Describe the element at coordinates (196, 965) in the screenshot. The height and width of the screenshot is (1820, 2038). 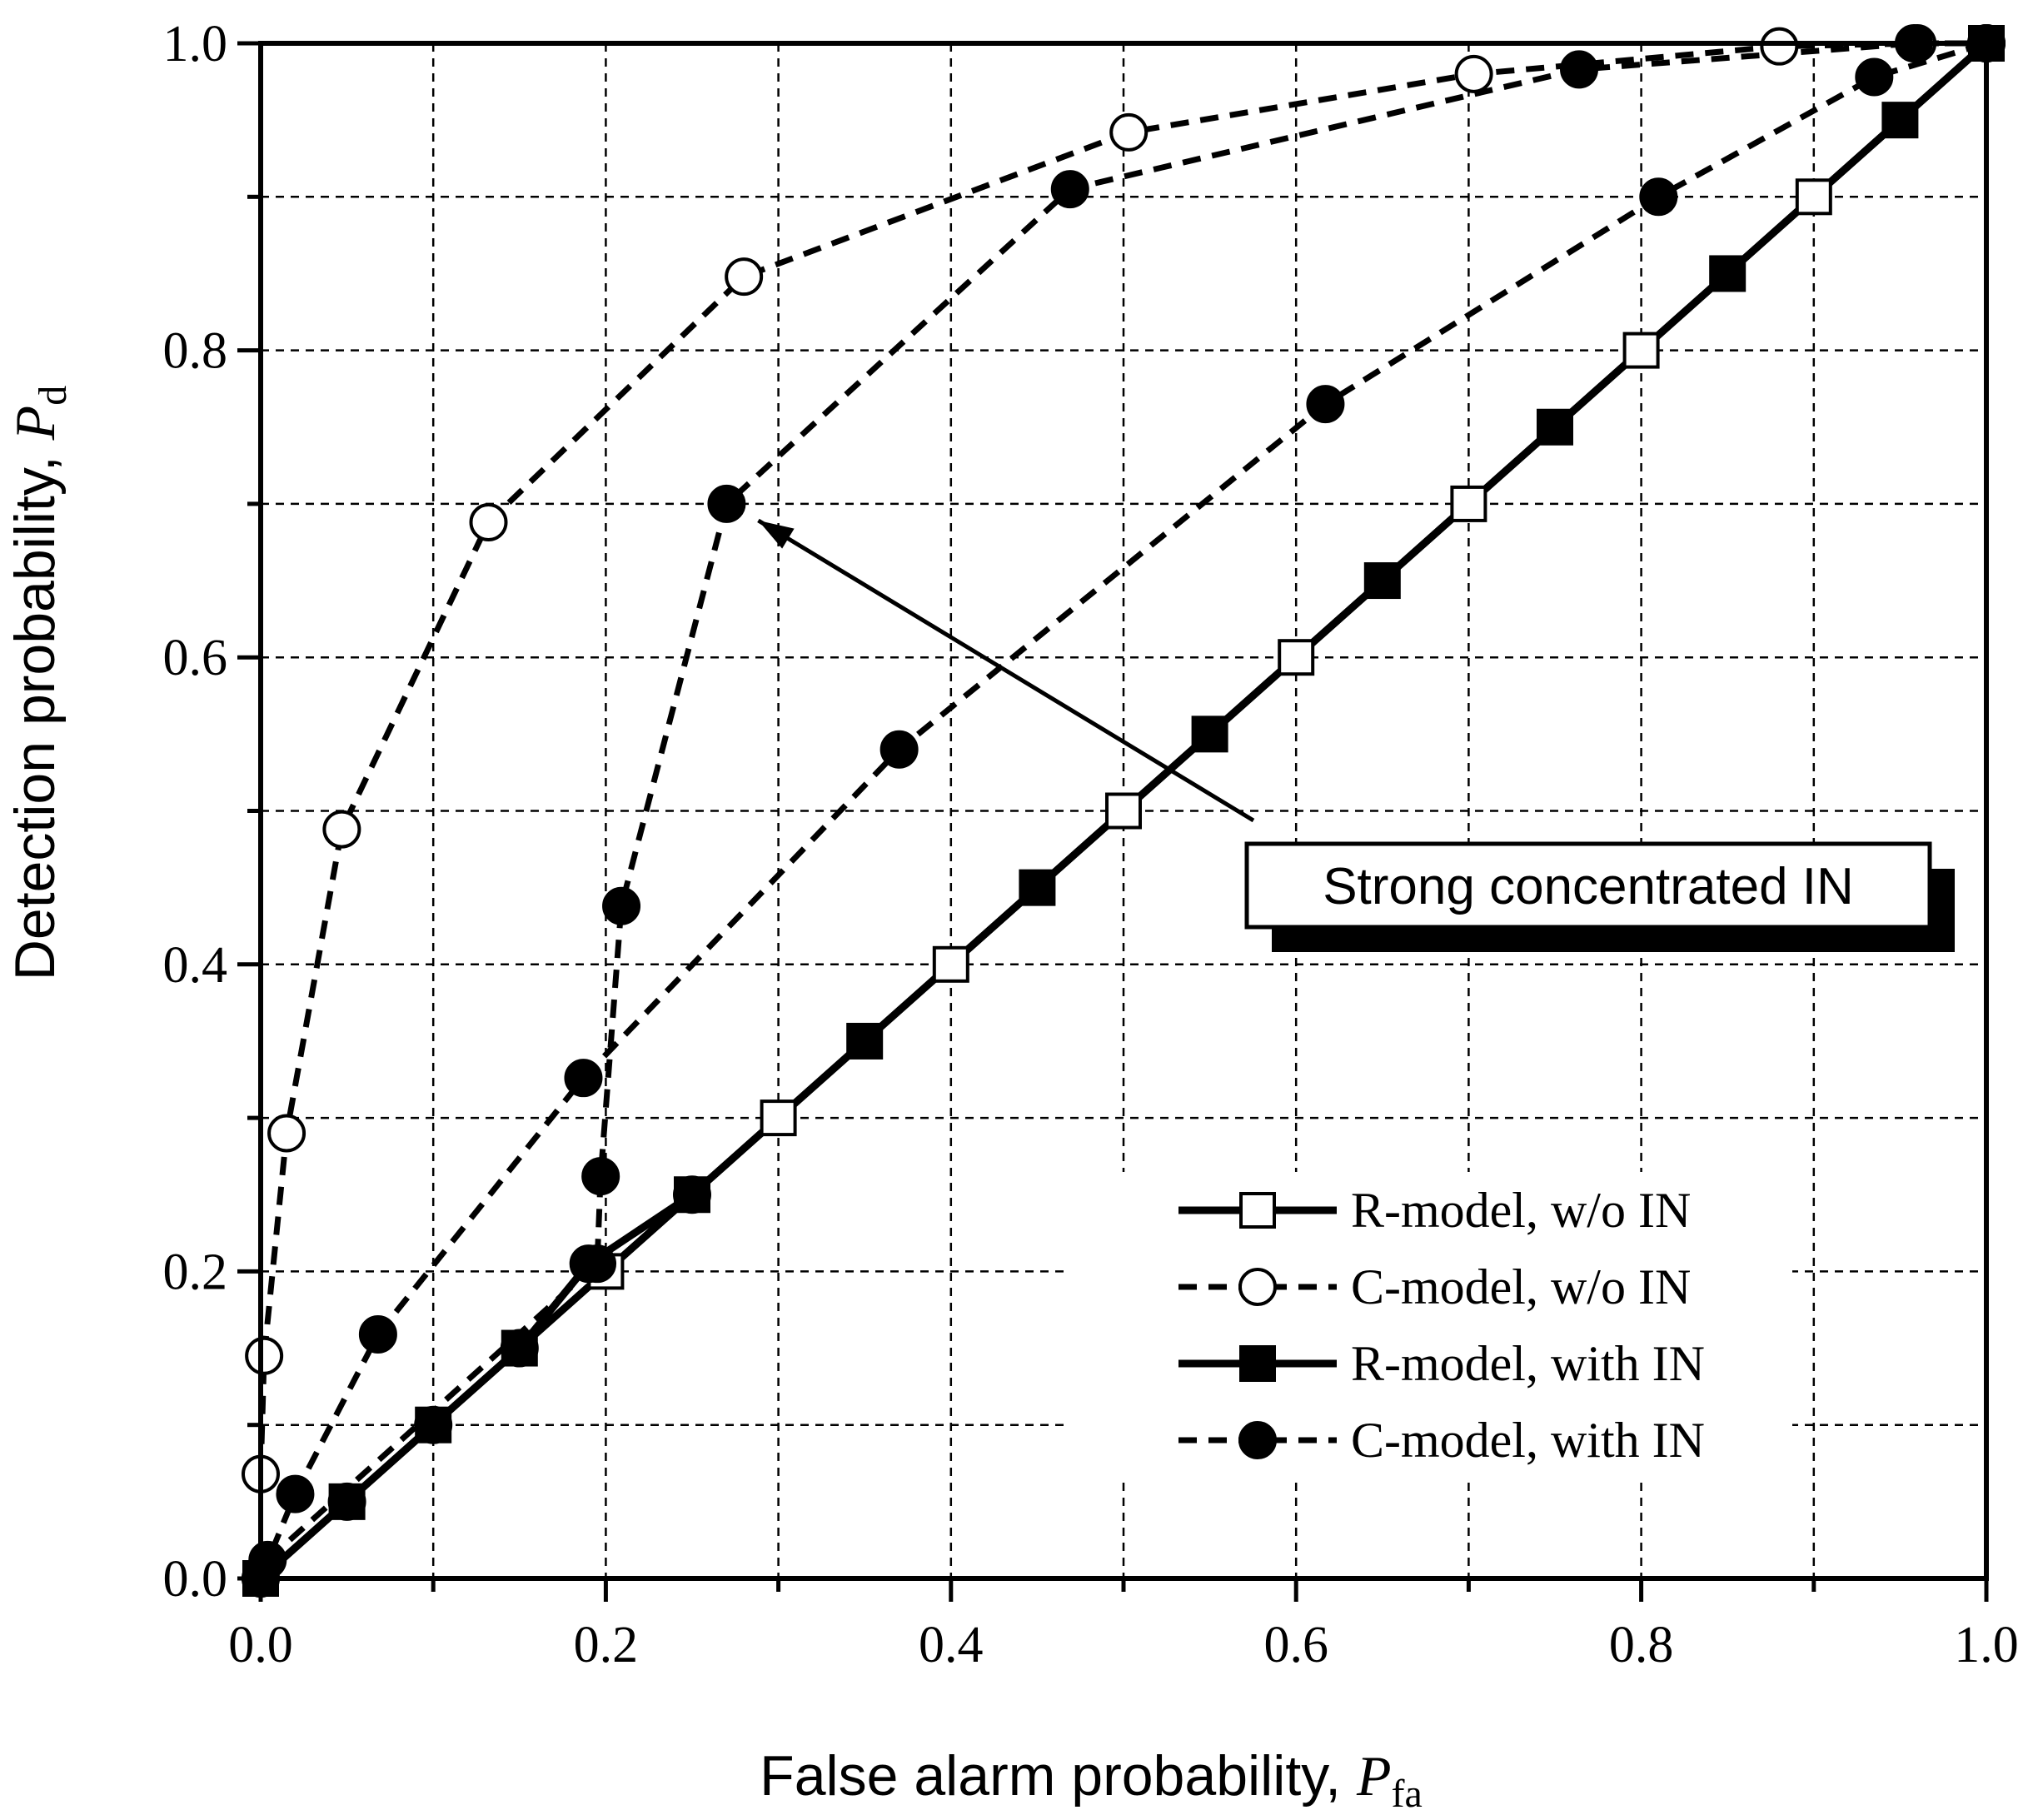
I see `y-tick-label: 0.4` at that location.